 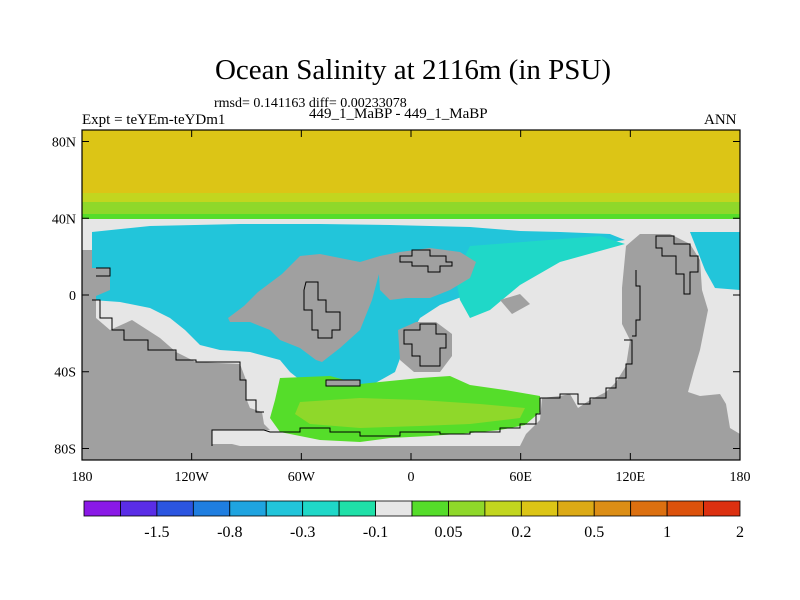 What do you see at coordinates (154, 120) in the screenshot?
I see `experiment-label: Expt = teYEm-teYDm1` at bounding box center [154, 120].